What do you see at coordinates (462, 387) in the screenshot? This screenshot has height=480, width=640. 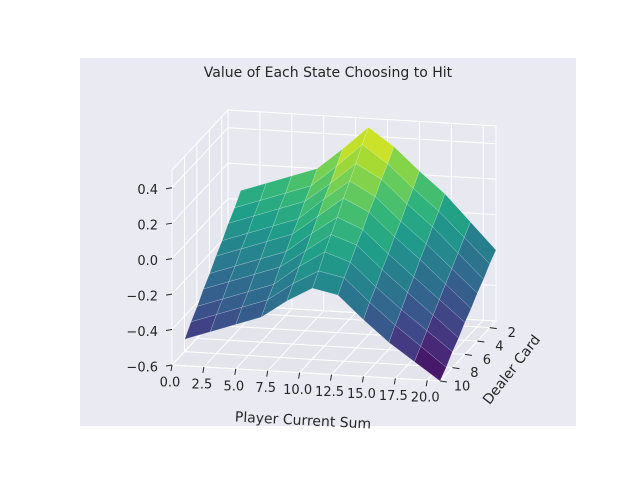 I see `y-tick-label: 10` at bounding box center [462, 387].